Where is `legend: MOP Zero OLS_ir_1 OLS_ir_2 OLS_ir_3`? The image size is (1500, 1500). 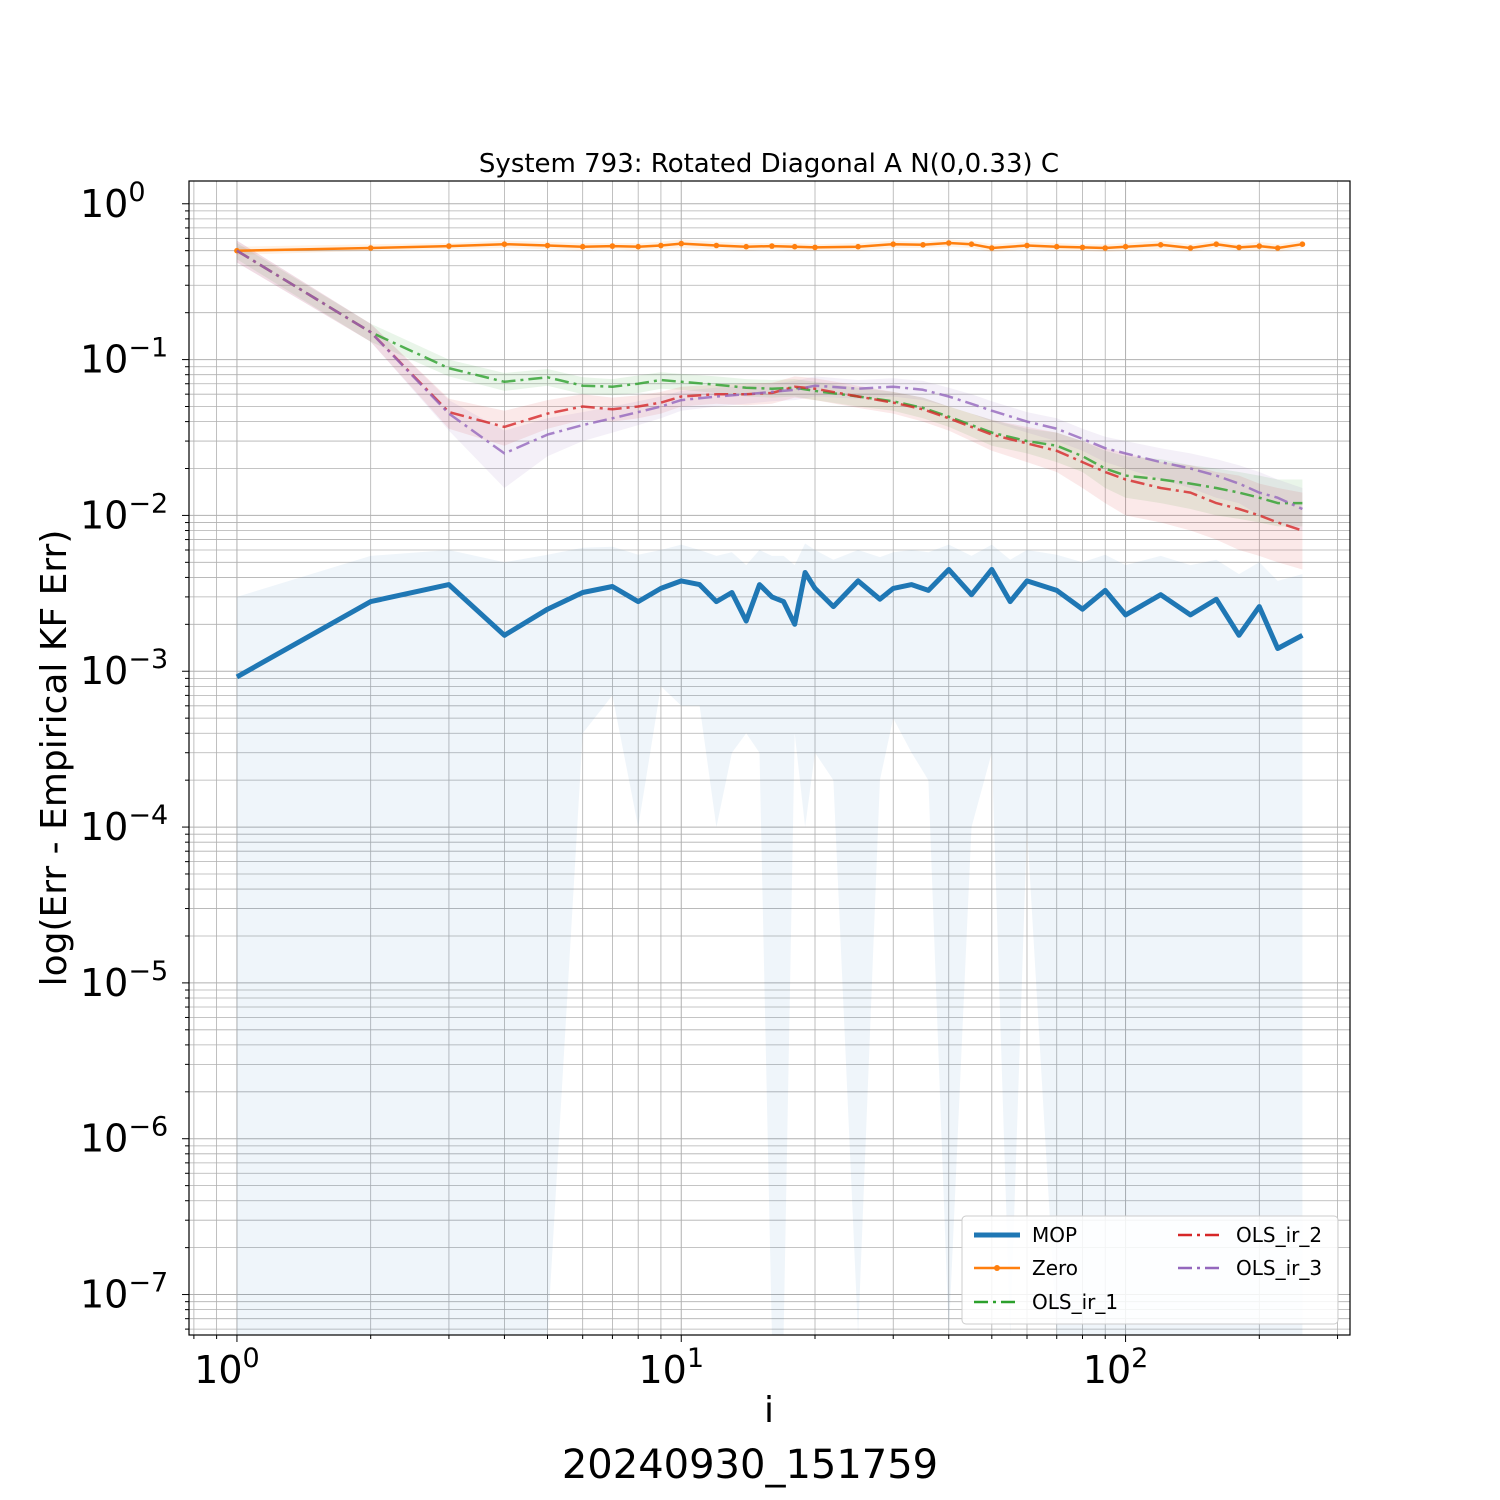
legend: MOP Zero OLS_ir_1 OLS_ir_2 OLS_ir_3 is located at coordinates (1150, 1270).